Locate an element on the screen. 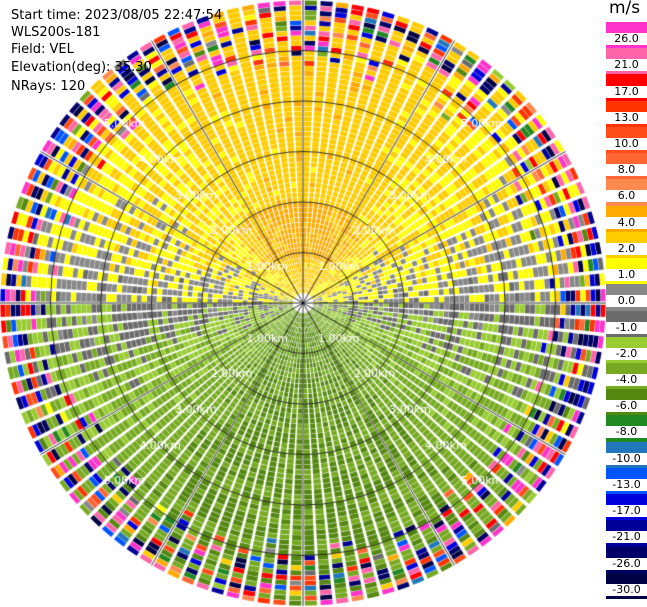 This screenshot has height=607, width=647. colorbar-tick-label: 10.0 is located at coordinates (626, 143).